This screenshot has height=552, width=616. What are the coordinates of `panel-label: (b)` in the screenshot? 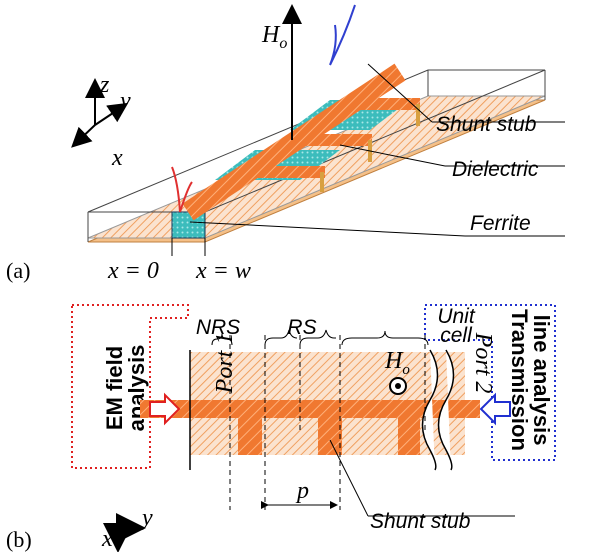 It's located at (19, 539).